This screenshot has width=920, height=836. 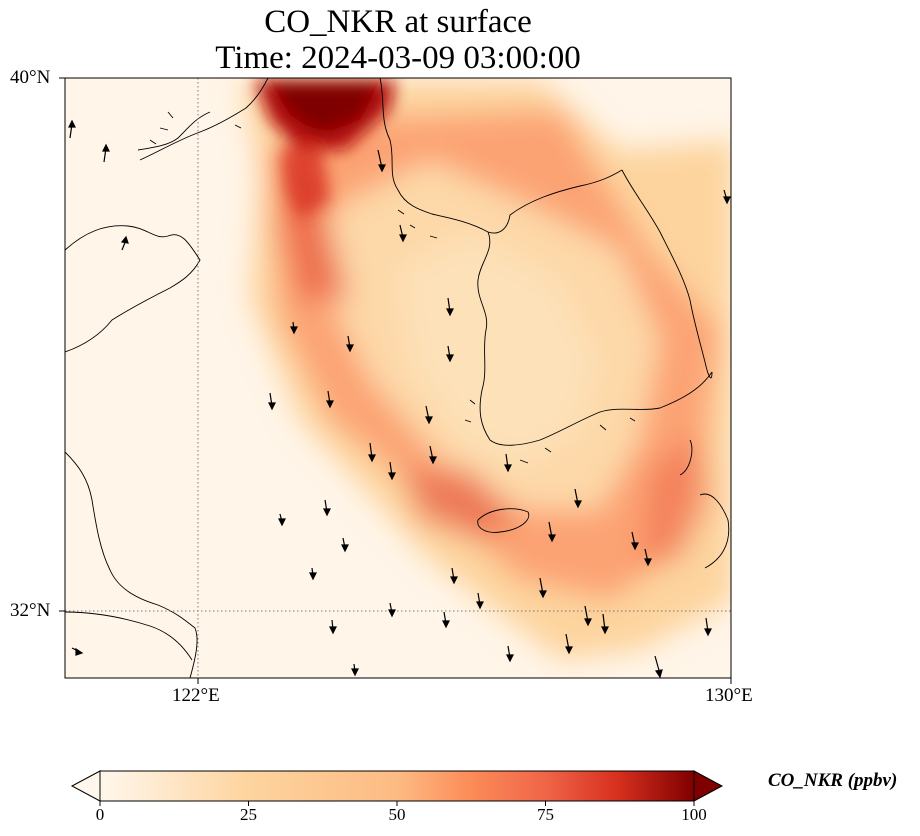 I want to click on coastline-islands-north, so click(x=293, y=175).